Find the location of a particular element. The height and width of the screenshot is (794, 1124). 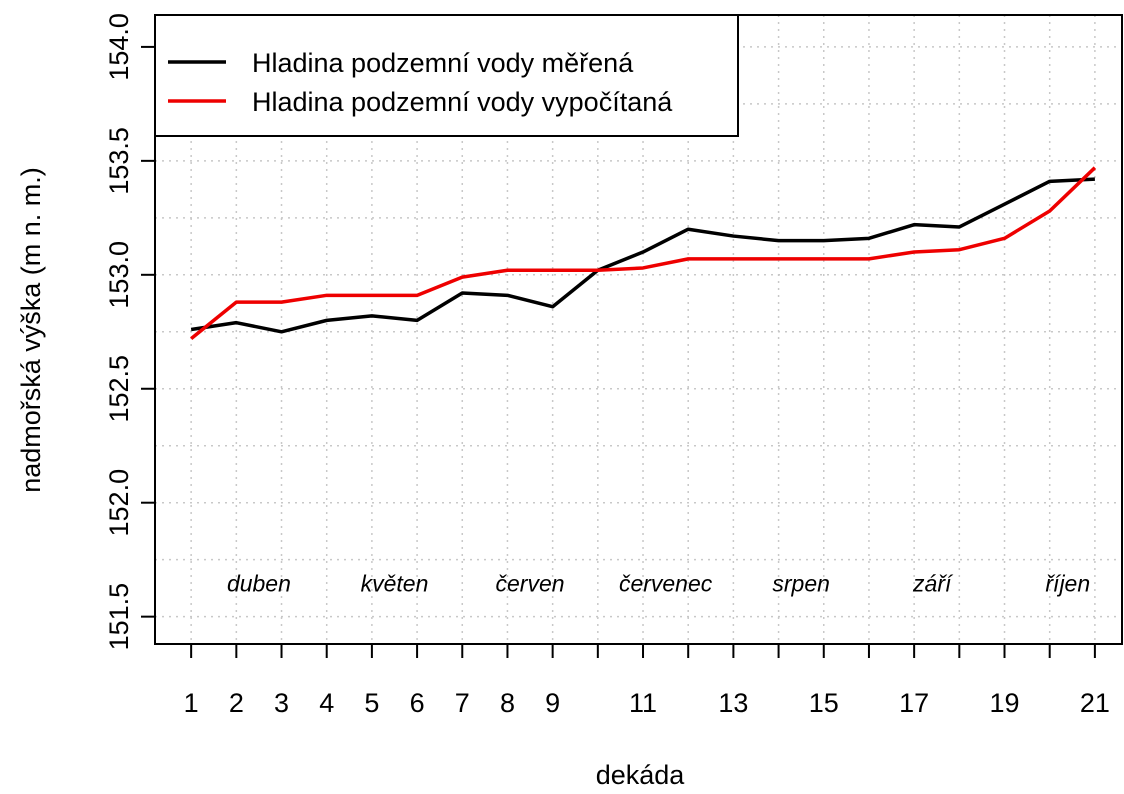

x-tick-label: 1 is located at coordinates (191, 703).